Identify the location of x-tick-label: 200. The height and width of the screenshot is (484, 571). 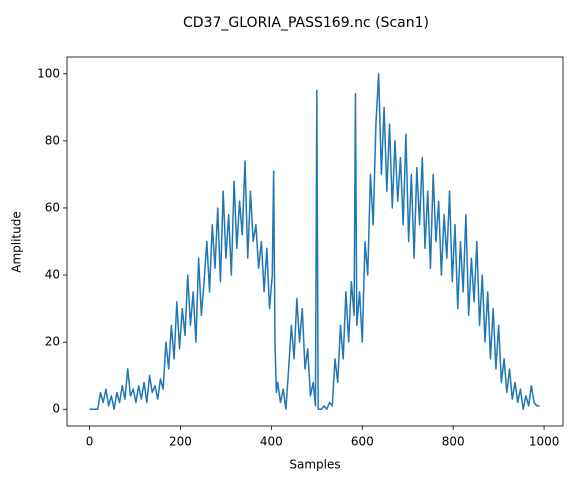
(180, 442).